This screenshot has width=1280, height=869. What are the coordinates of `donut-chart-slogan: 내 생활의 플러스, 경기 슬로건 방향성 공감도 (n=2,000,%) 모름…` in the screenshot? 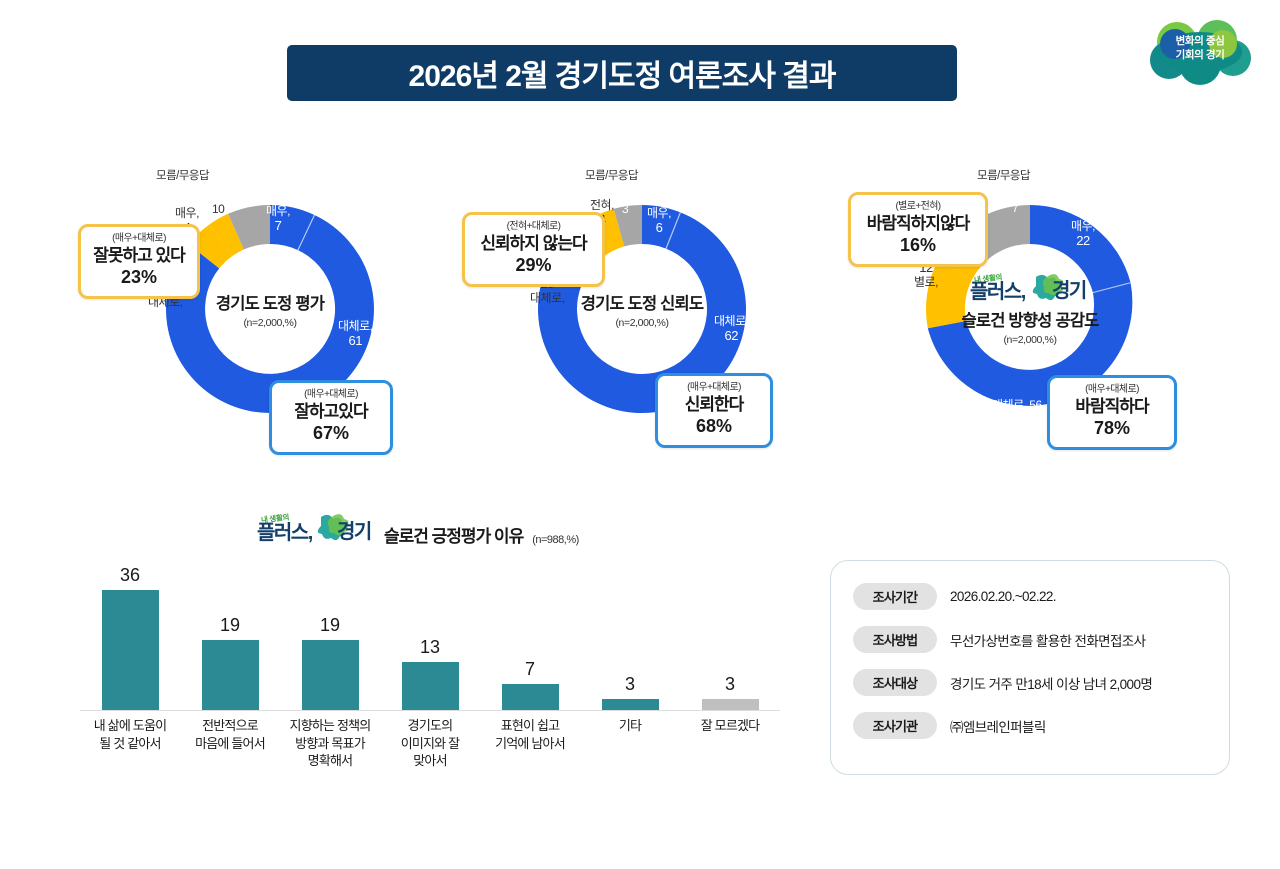 It's located at (1030, 312).